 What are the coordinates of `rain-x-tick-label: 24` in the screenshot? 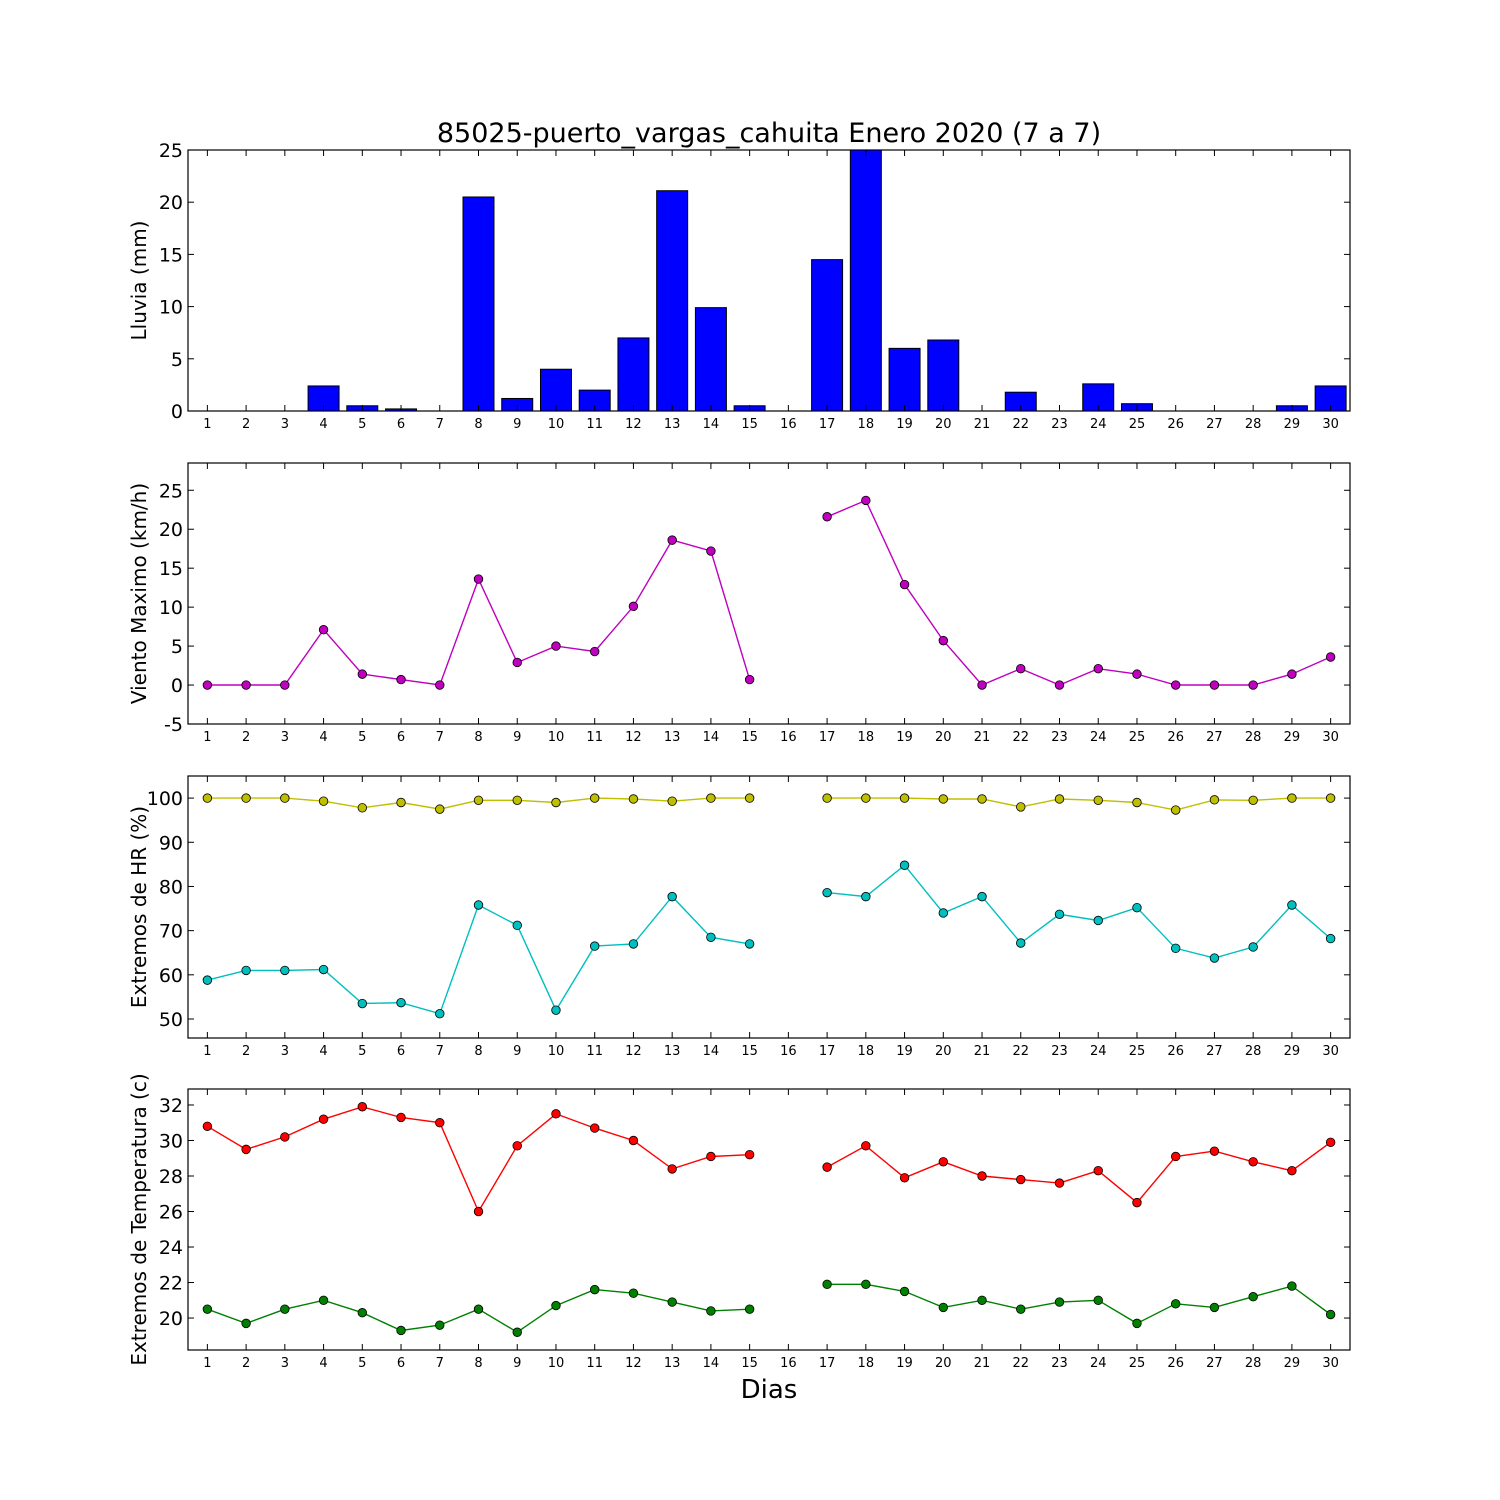 It's located at (1098, 424).